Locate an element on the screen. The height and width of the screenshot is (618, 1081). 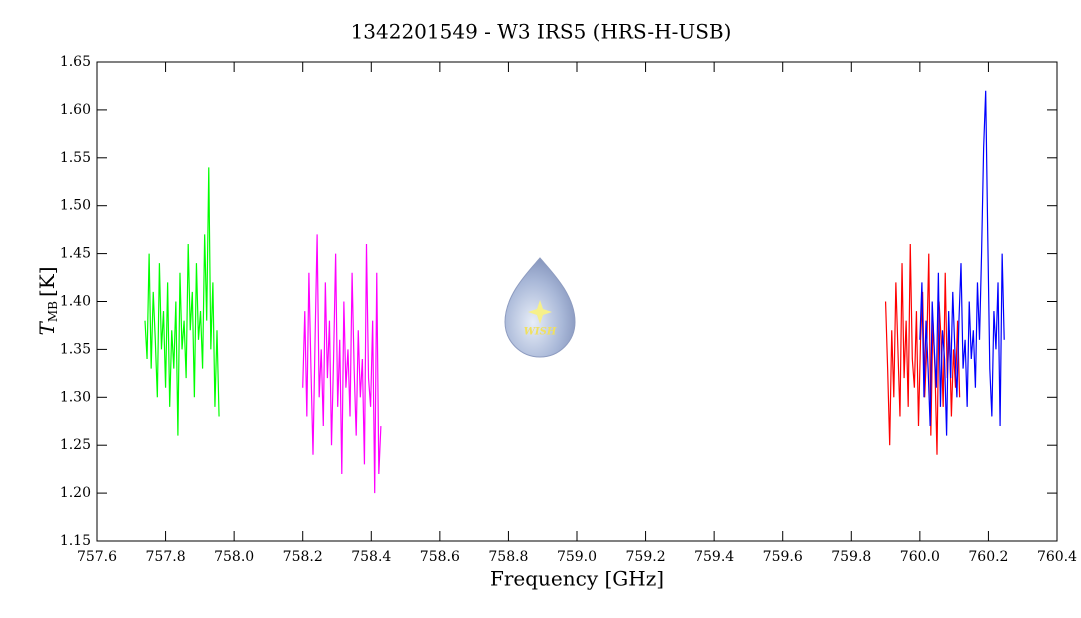
x-tick-label: 760.0 is located at coordinates (920, 557).